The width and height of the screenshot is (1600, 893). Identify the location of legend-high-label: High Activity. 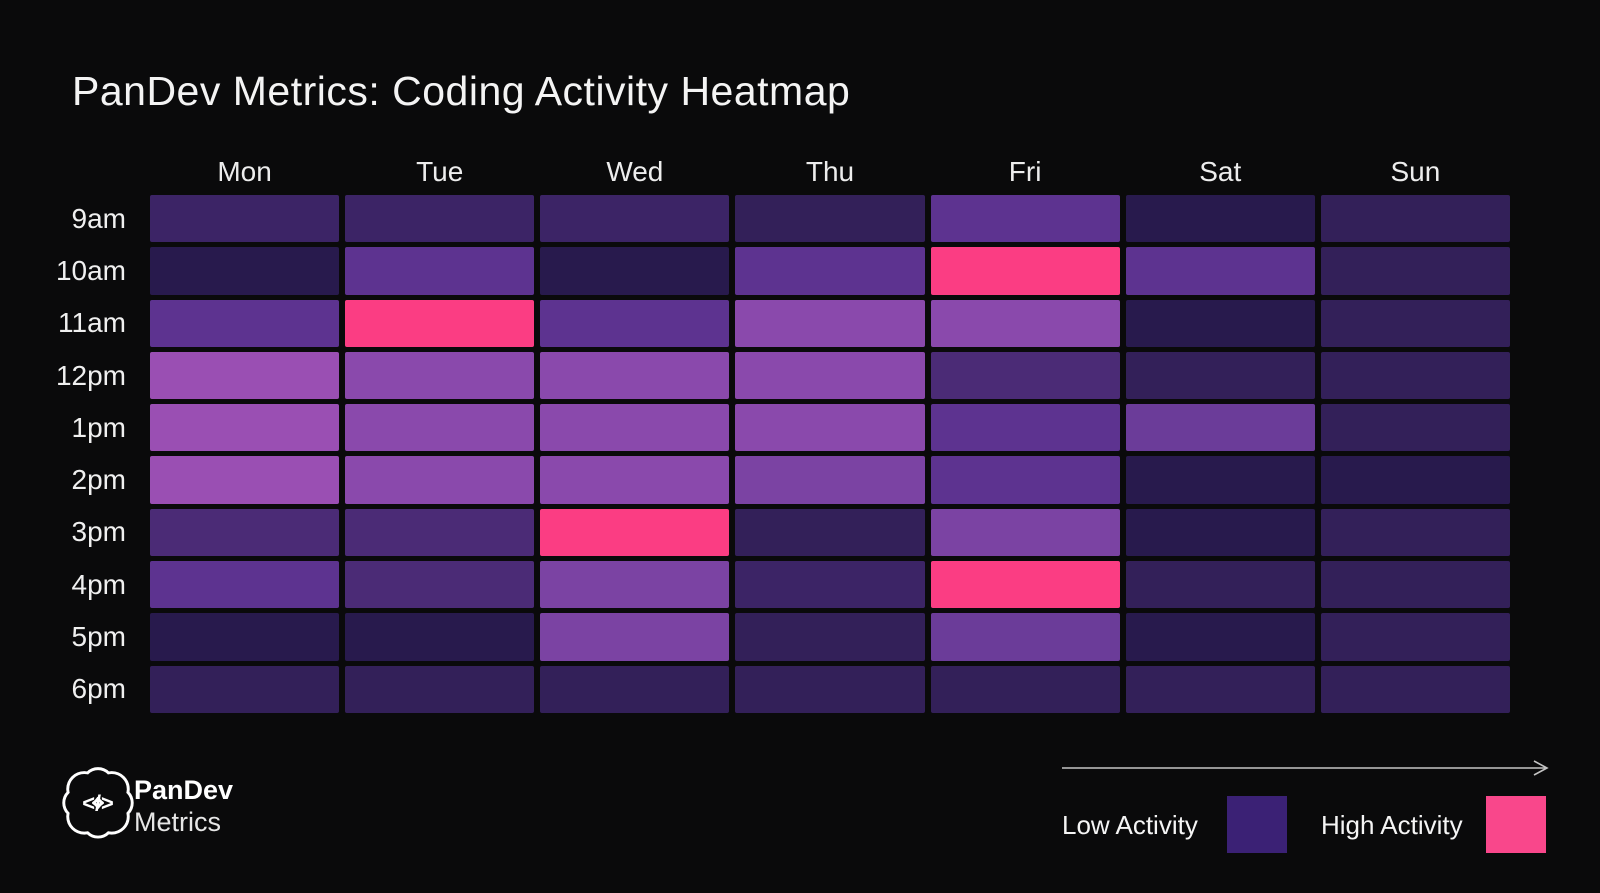
(1392, 825).